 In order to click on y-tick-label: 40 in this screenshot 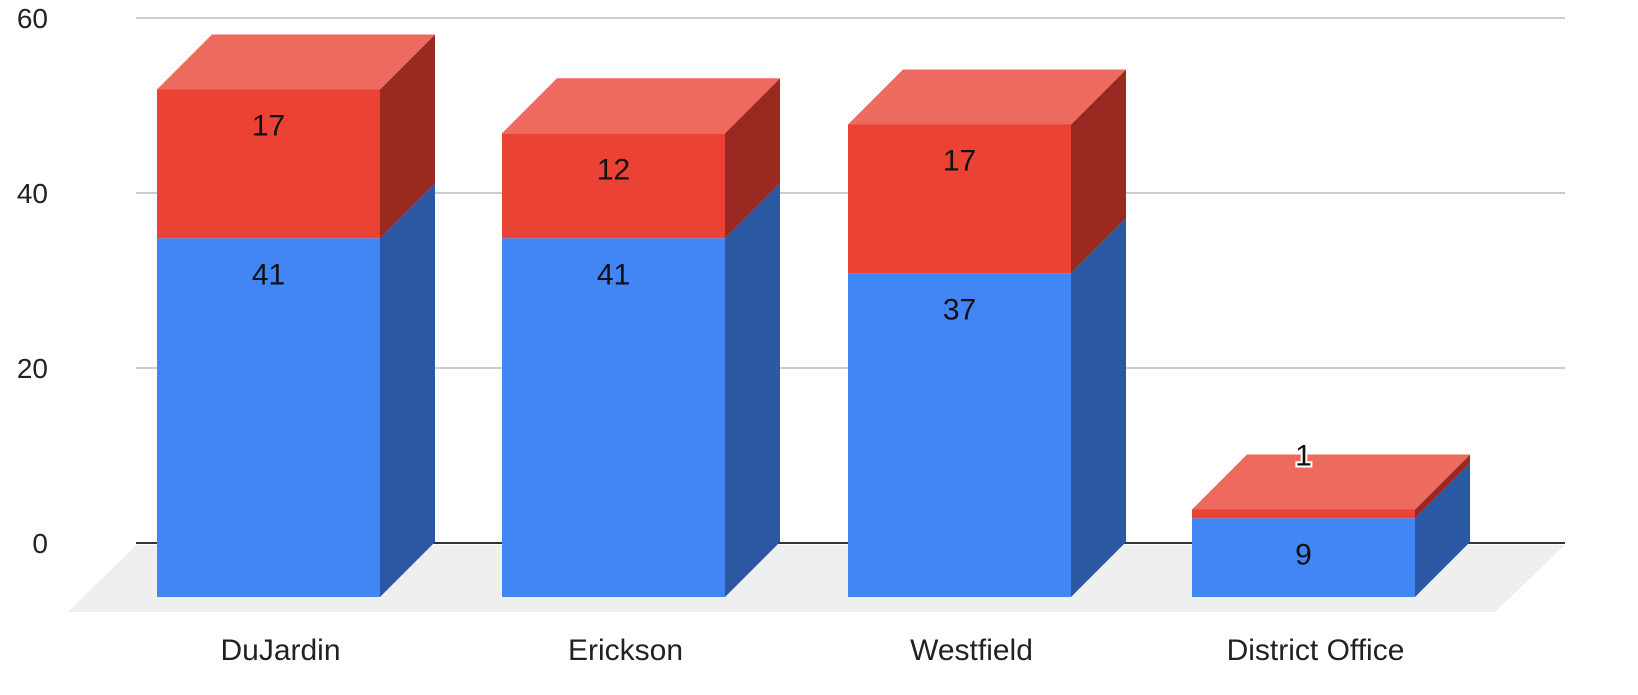, I will do `click(32, 193)`.